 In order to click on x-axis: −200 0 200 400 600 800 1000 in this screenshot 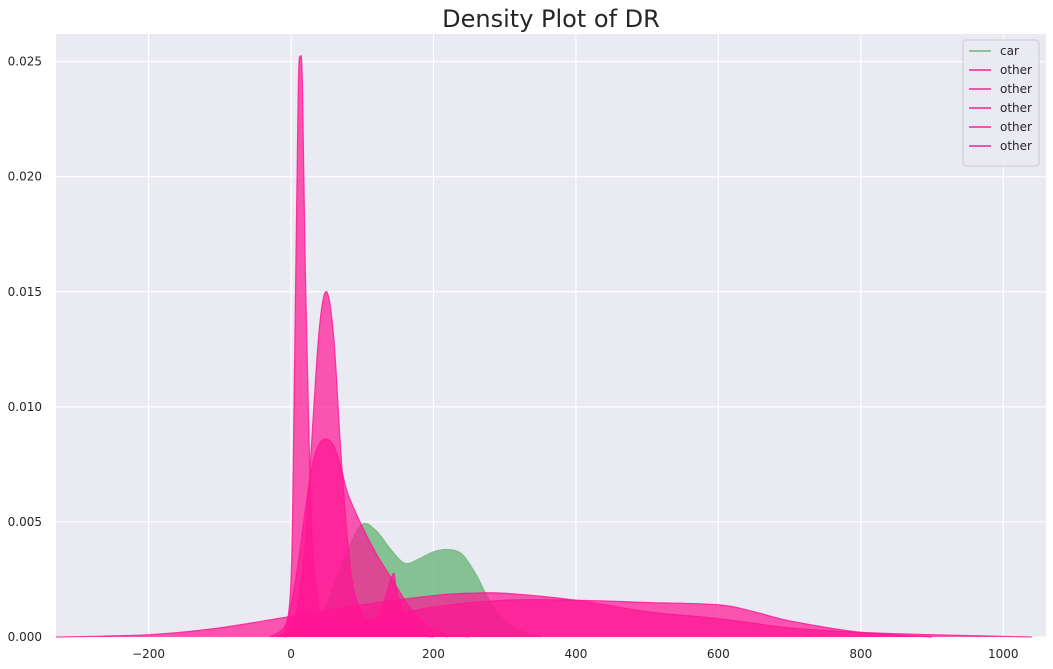, I will do `click(575, 654)`.